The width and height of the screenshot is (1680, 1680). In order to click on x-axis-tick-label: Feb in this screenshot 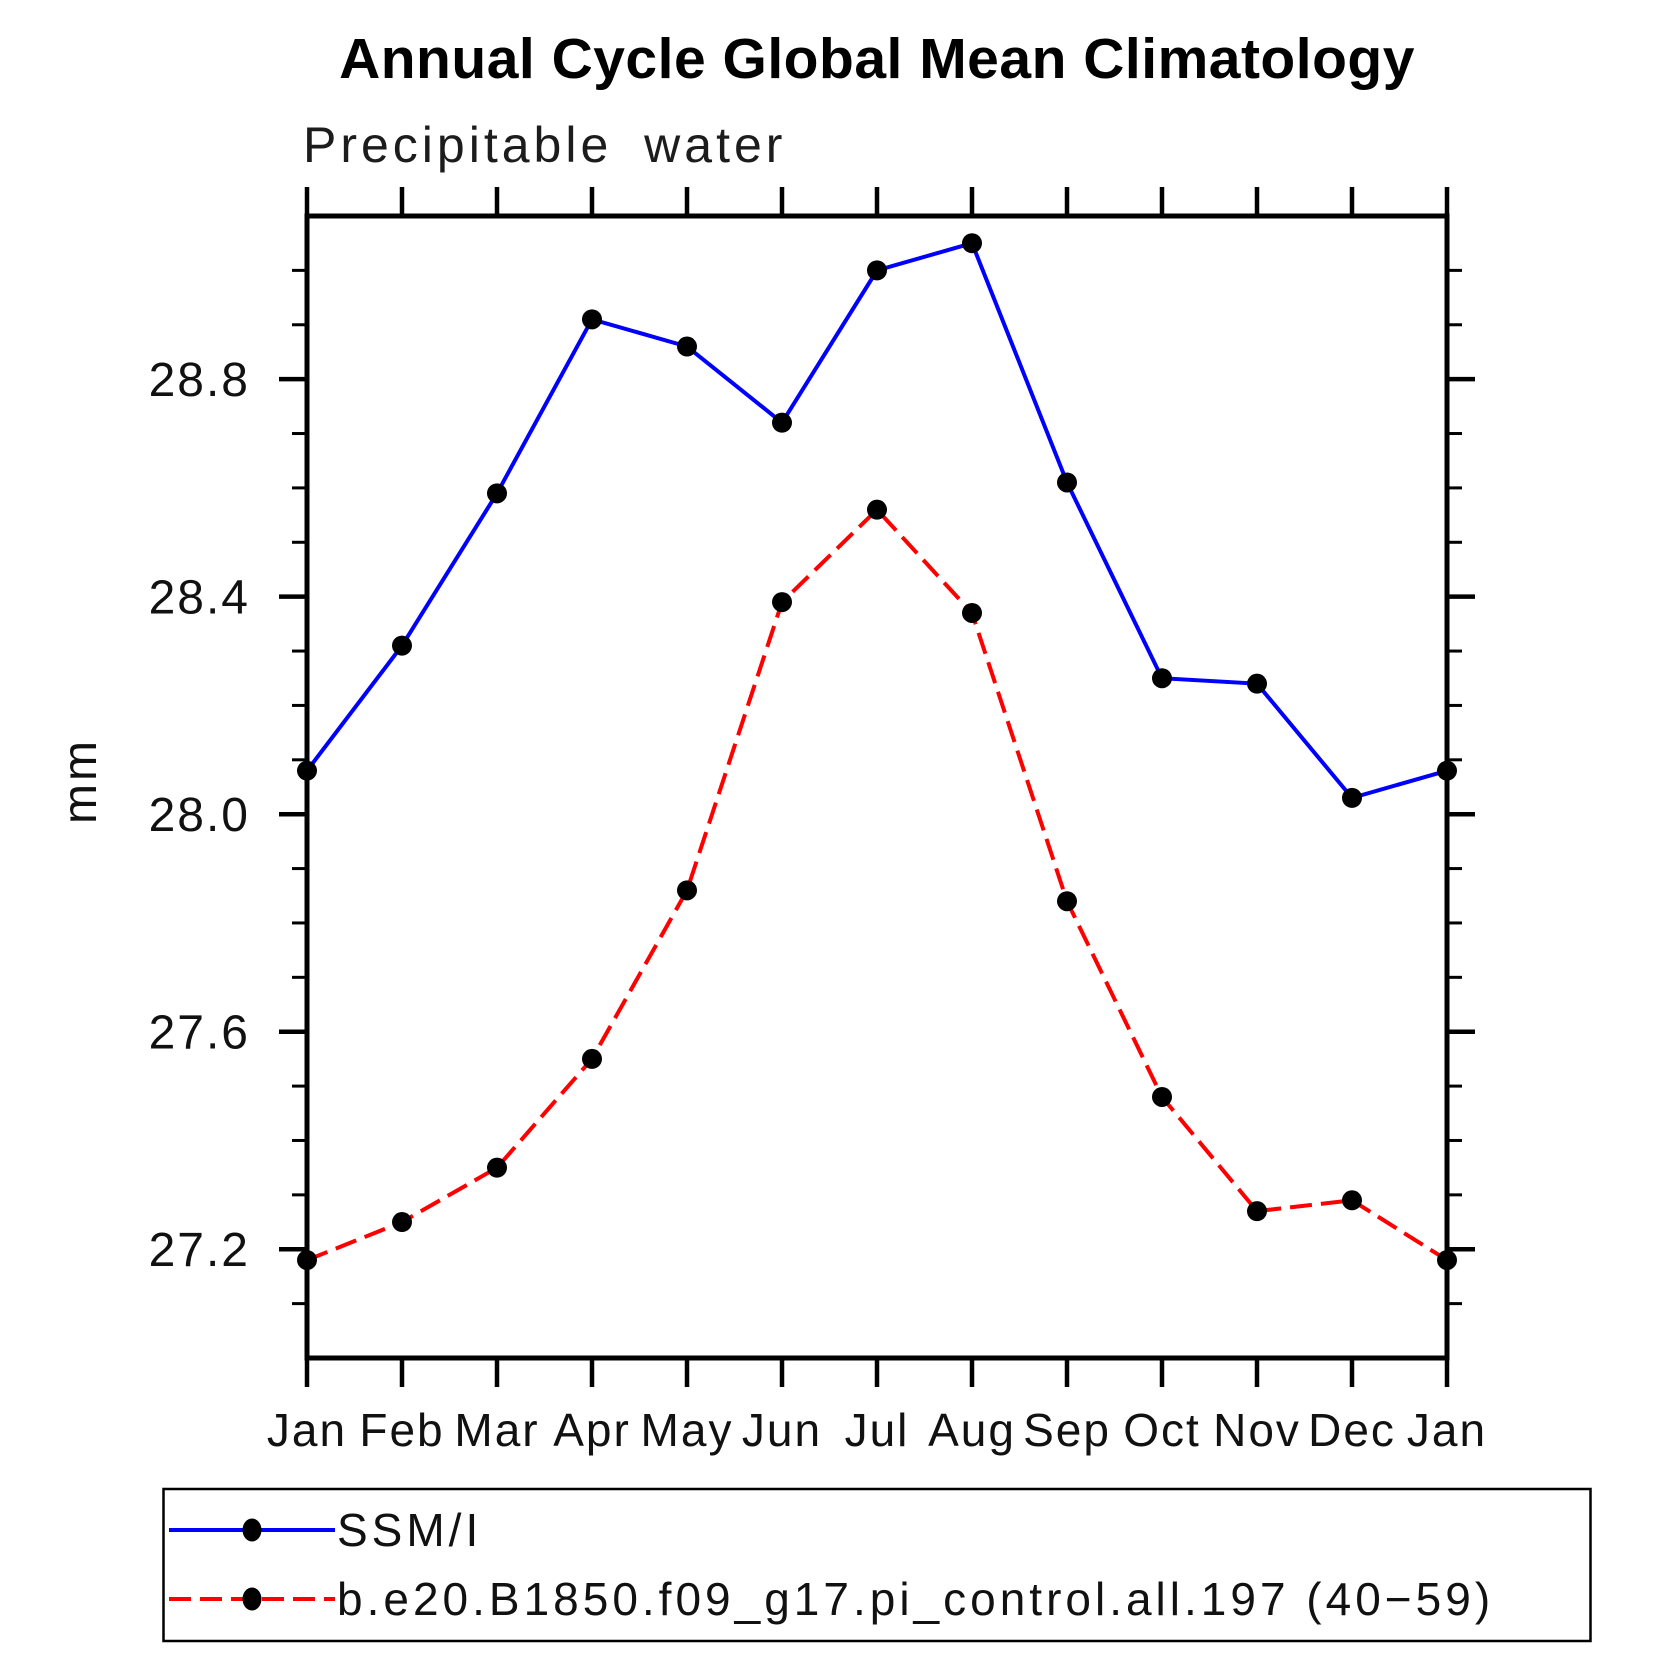, I will do `click(401, 1430)`.